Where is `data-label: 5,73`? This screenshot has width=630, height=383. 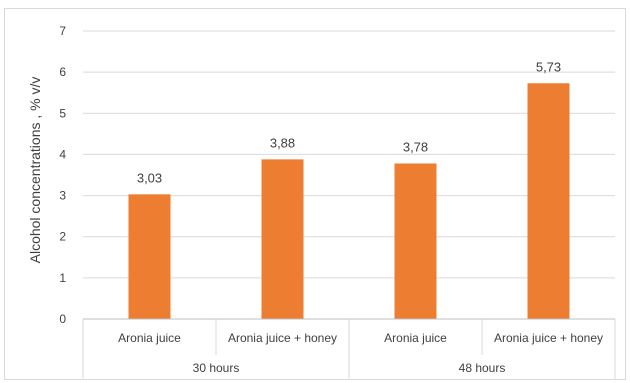
data-label: 5,73 is located at coordinates (548, 66).